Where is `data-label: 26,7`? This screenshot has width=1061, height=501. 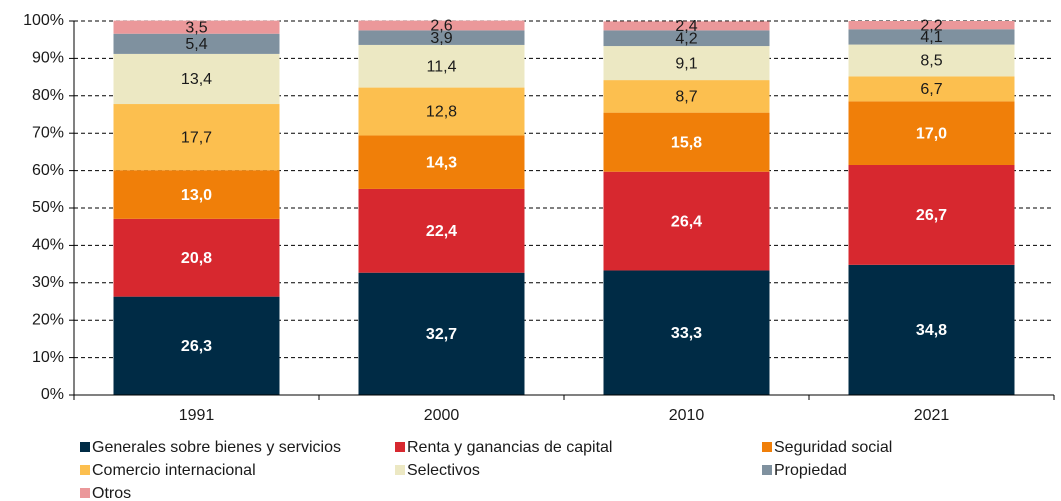
data-label: 26,7 is located at coordinates (931, 215).